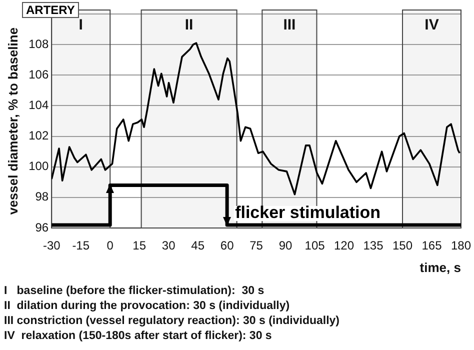 Image resolution: width=474 pixels, height=350 pixels. Describe the element at coordinates (38, 74) in the screenshot. I see `y-tick-label: 106` at that location.